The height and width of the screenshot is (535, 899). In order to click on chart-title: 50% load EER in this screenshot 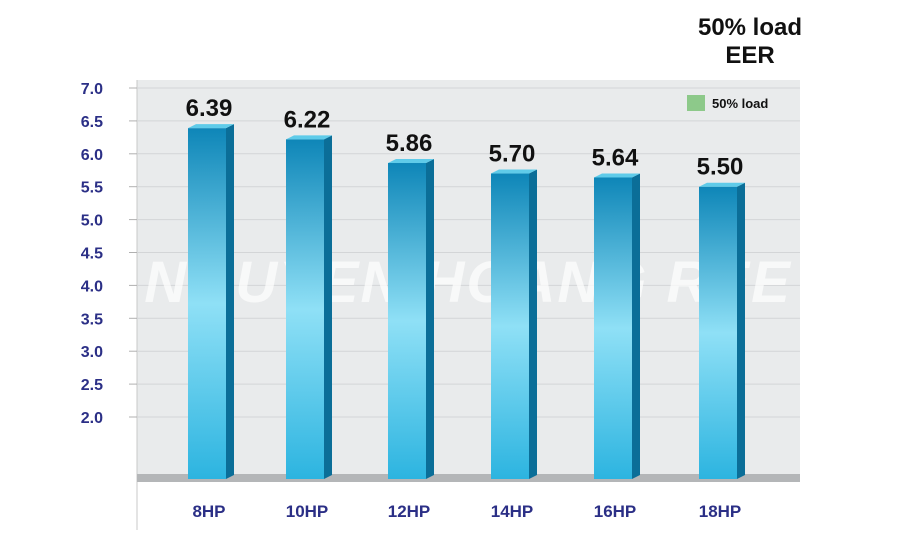, I will do `click(750, 42)`.